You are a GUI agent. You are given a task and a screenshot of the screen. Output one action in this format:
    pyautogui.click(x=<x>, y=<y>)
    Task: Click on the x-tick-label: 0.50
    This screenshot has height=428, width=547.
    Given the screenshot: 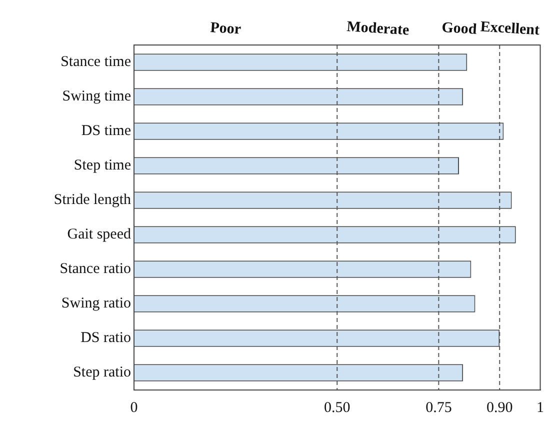 What is the action you would take?
    pyautogui.click(x=337, y=408)
    